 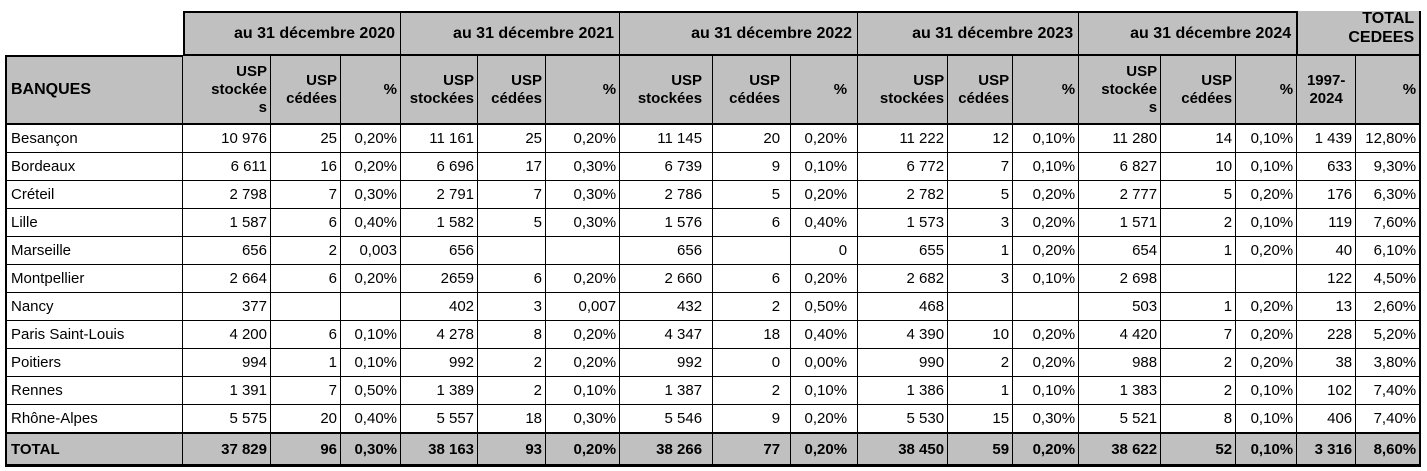 I want to click on cell: 6 611, so click(x=227, y=167).